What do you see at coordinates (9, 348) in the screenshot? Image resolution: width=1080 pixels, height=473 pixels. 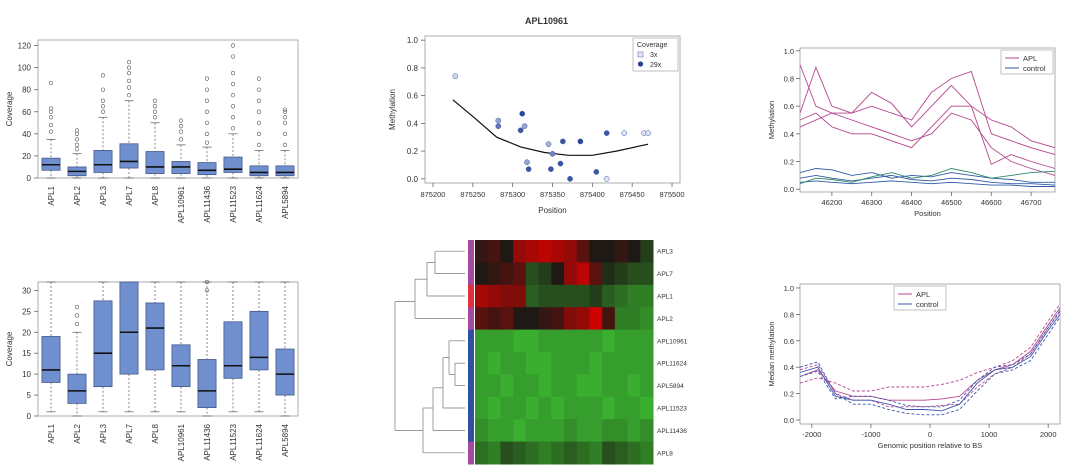 I see `y-axis-label: Coverage` at bounding box center [9, 348].